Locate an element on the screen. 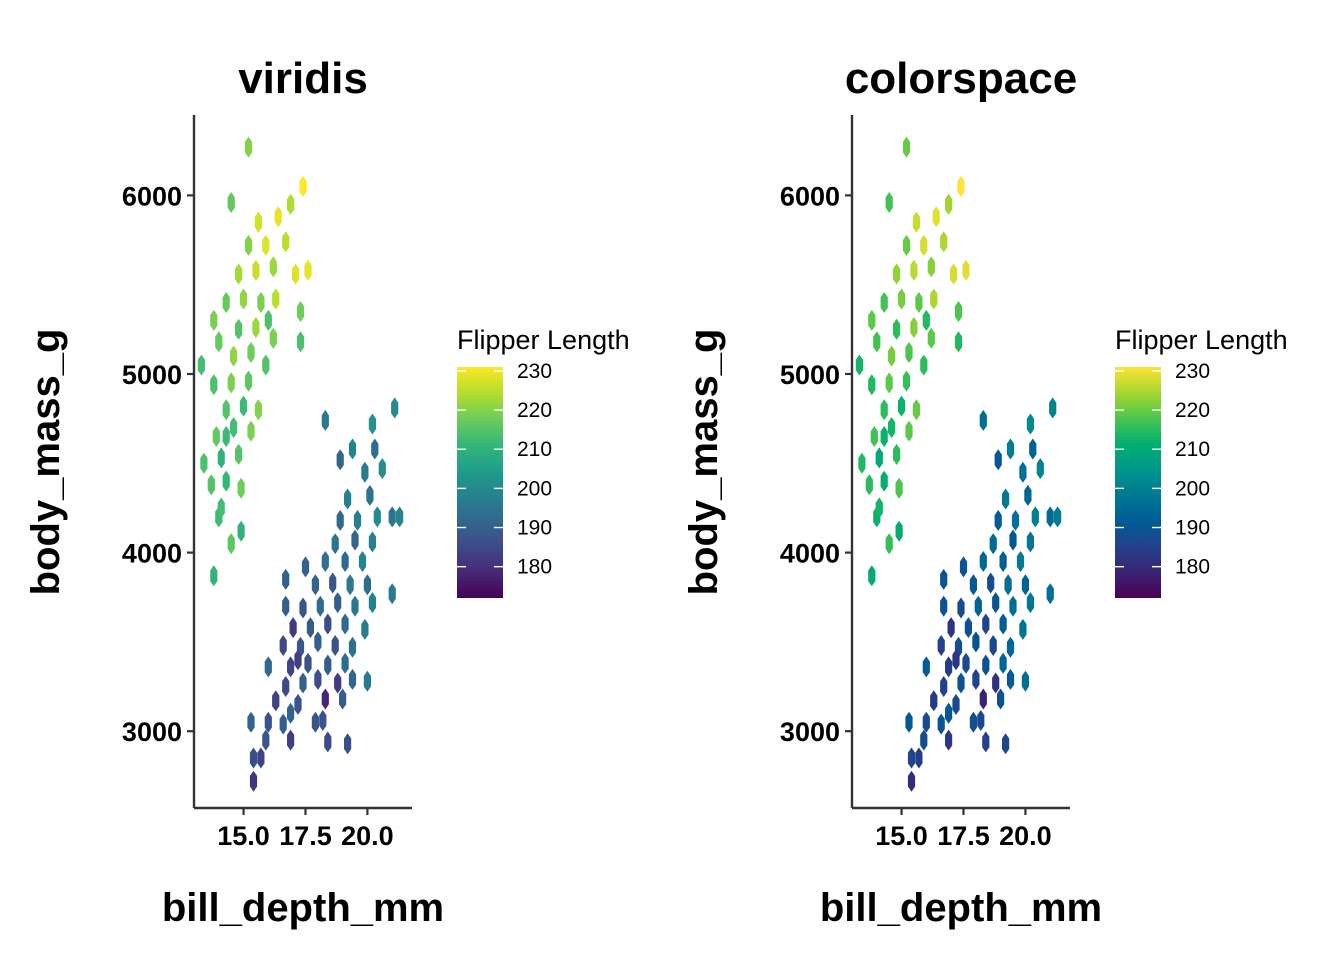 The height and width of the screenshot is (960, 1344). x-tick-label: 17.5 is located at coordinates (963, 836).